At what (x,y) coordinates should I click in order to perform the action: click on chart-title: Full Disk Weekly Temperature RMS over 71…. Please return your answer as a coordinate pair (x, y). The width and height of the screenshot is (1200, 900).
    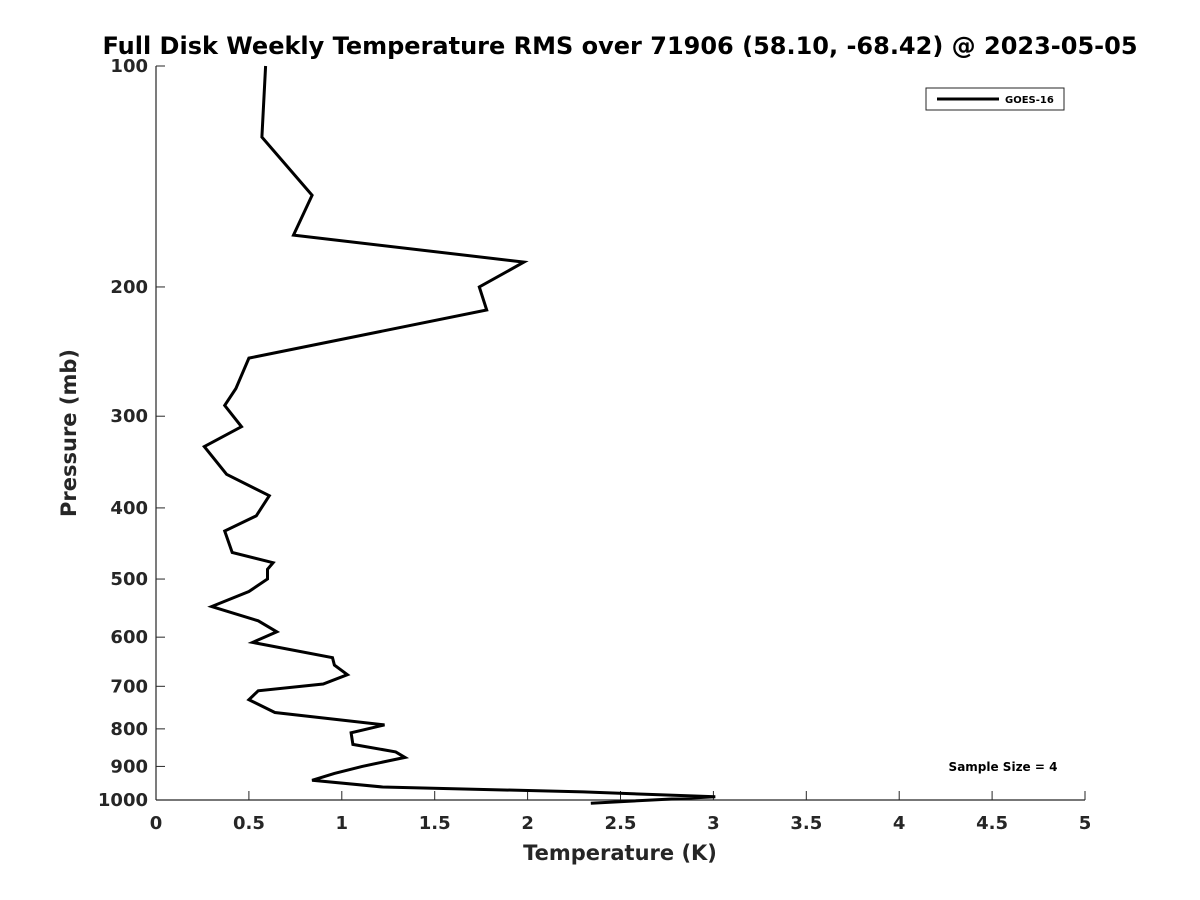
    Looking at the image, I should click on (619, 46).